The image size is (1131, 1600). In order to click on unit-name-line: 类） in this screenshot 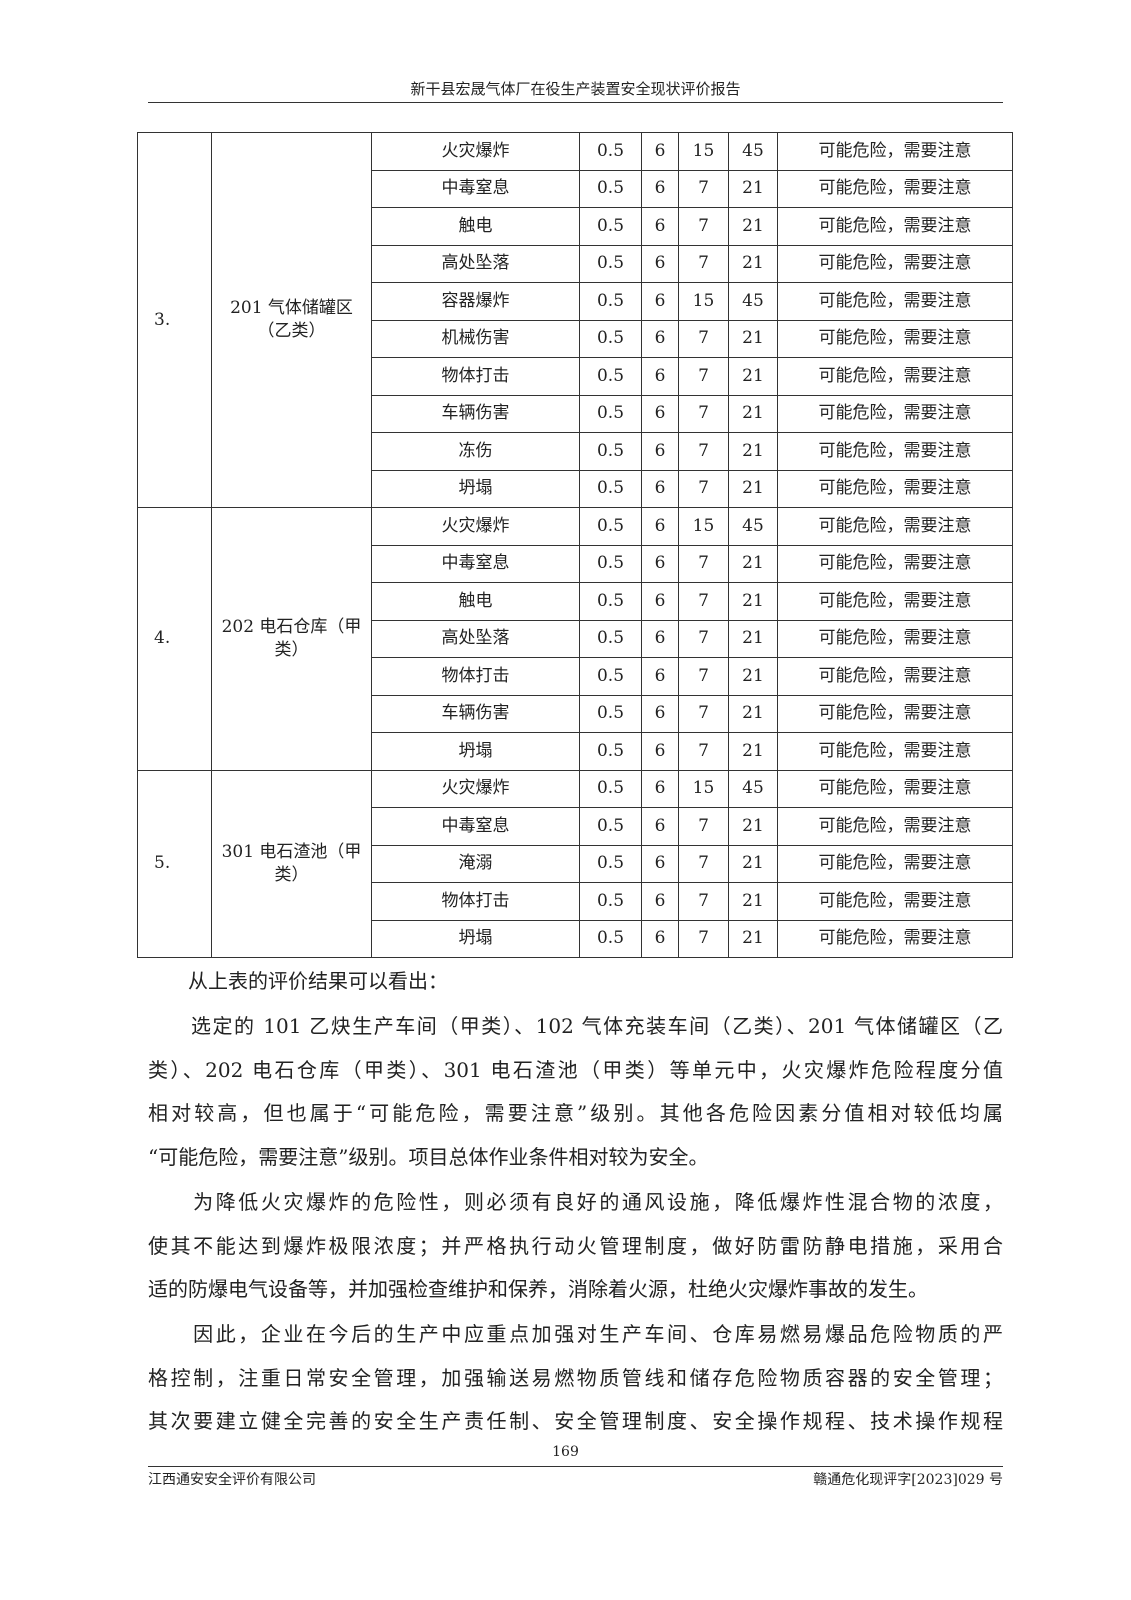, I will do `click(291, 649)`.